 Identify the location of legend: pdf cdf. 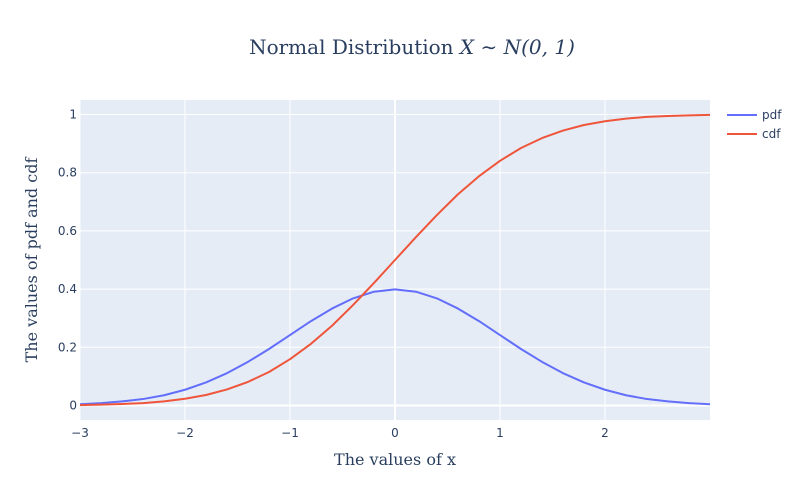
(754, 124).